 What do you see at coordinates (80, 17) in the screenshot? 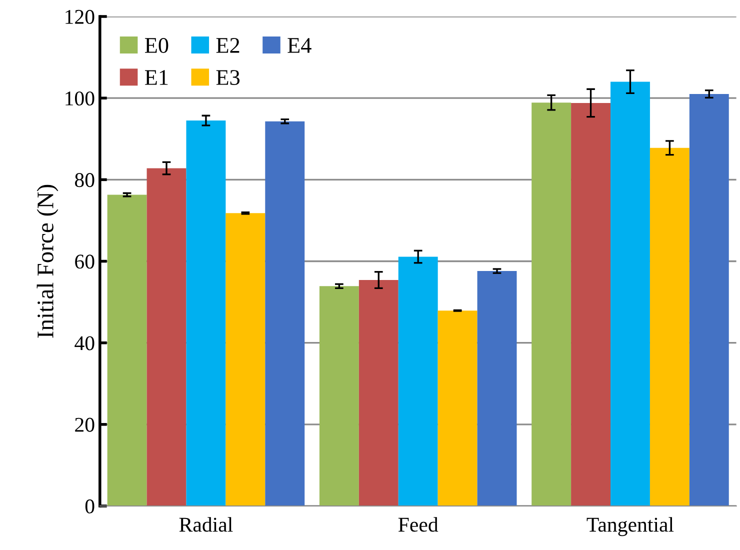
I see `y-tick-label: 120` at bounding box center [80, 17].